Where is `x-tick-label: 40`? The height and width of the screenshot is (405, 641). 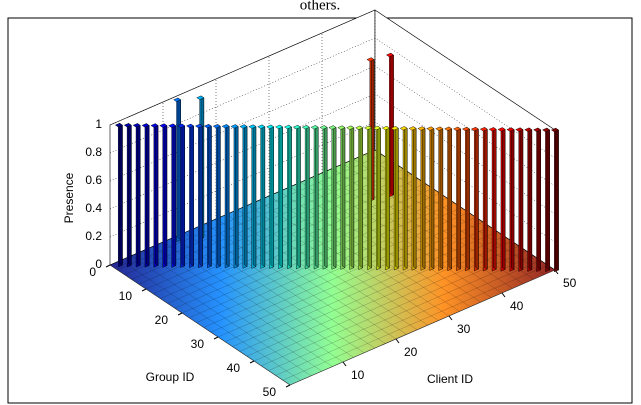 x-tick-label: 40 is located at coordinates (517, 306).